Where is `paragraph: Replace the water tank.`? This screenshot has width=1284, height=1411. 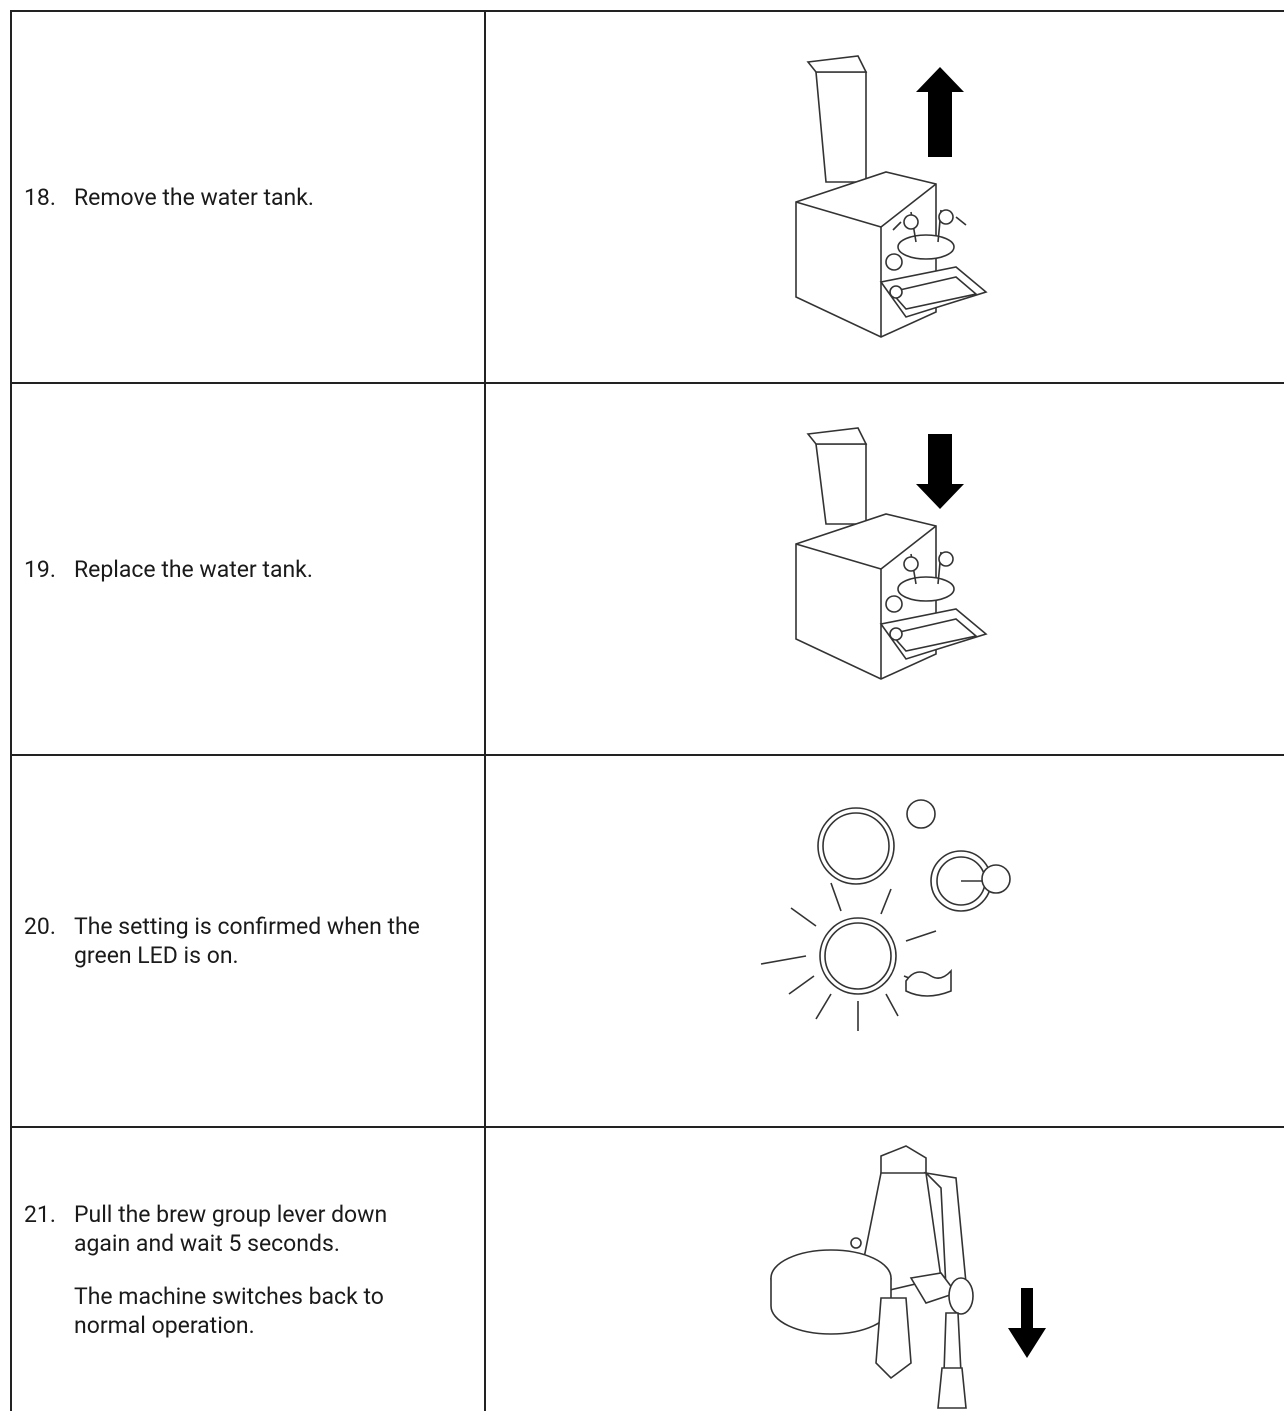
paragraph: Replace the water tank. is located at coordinates (193, 569).